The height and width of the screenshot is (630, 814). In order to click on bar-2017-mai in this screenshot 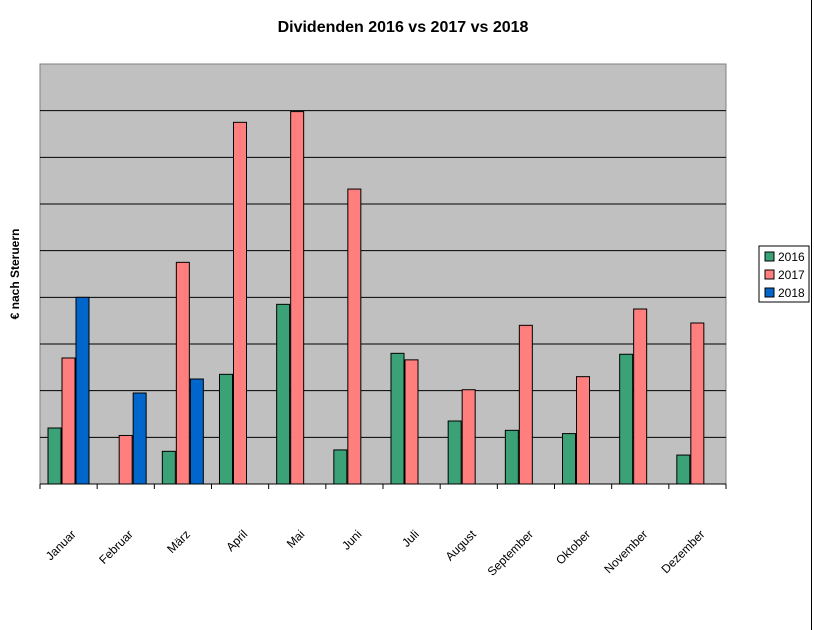, I will do `click(297, 298)`.